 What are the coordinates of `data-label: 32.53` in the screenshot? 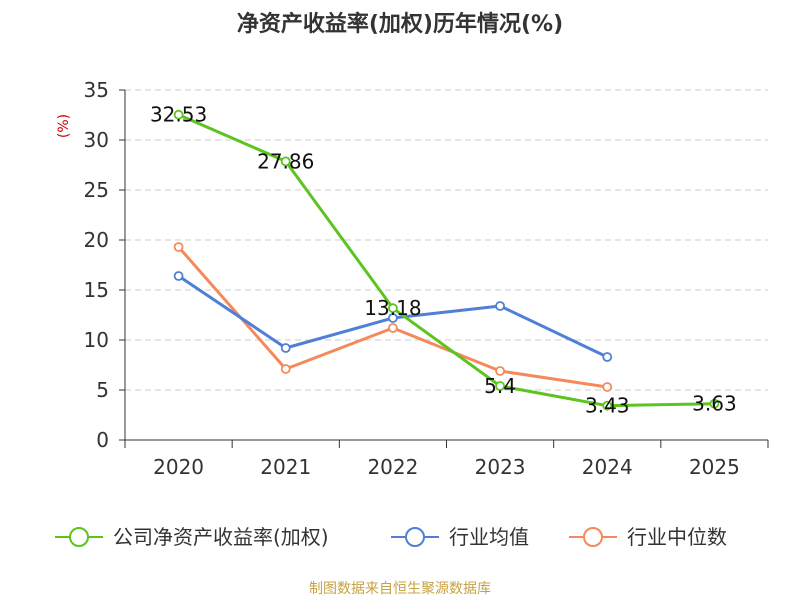 It's located at (178, 115).